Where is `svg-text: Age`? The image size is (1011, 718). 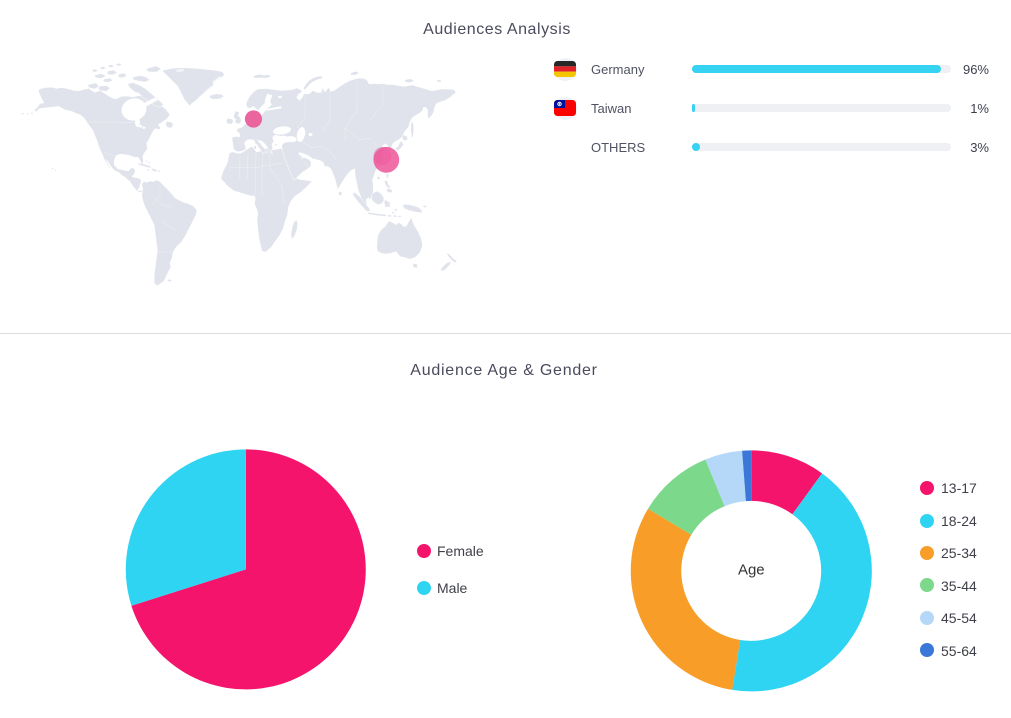 svg-text: Age is located at coordinates (751, 569).